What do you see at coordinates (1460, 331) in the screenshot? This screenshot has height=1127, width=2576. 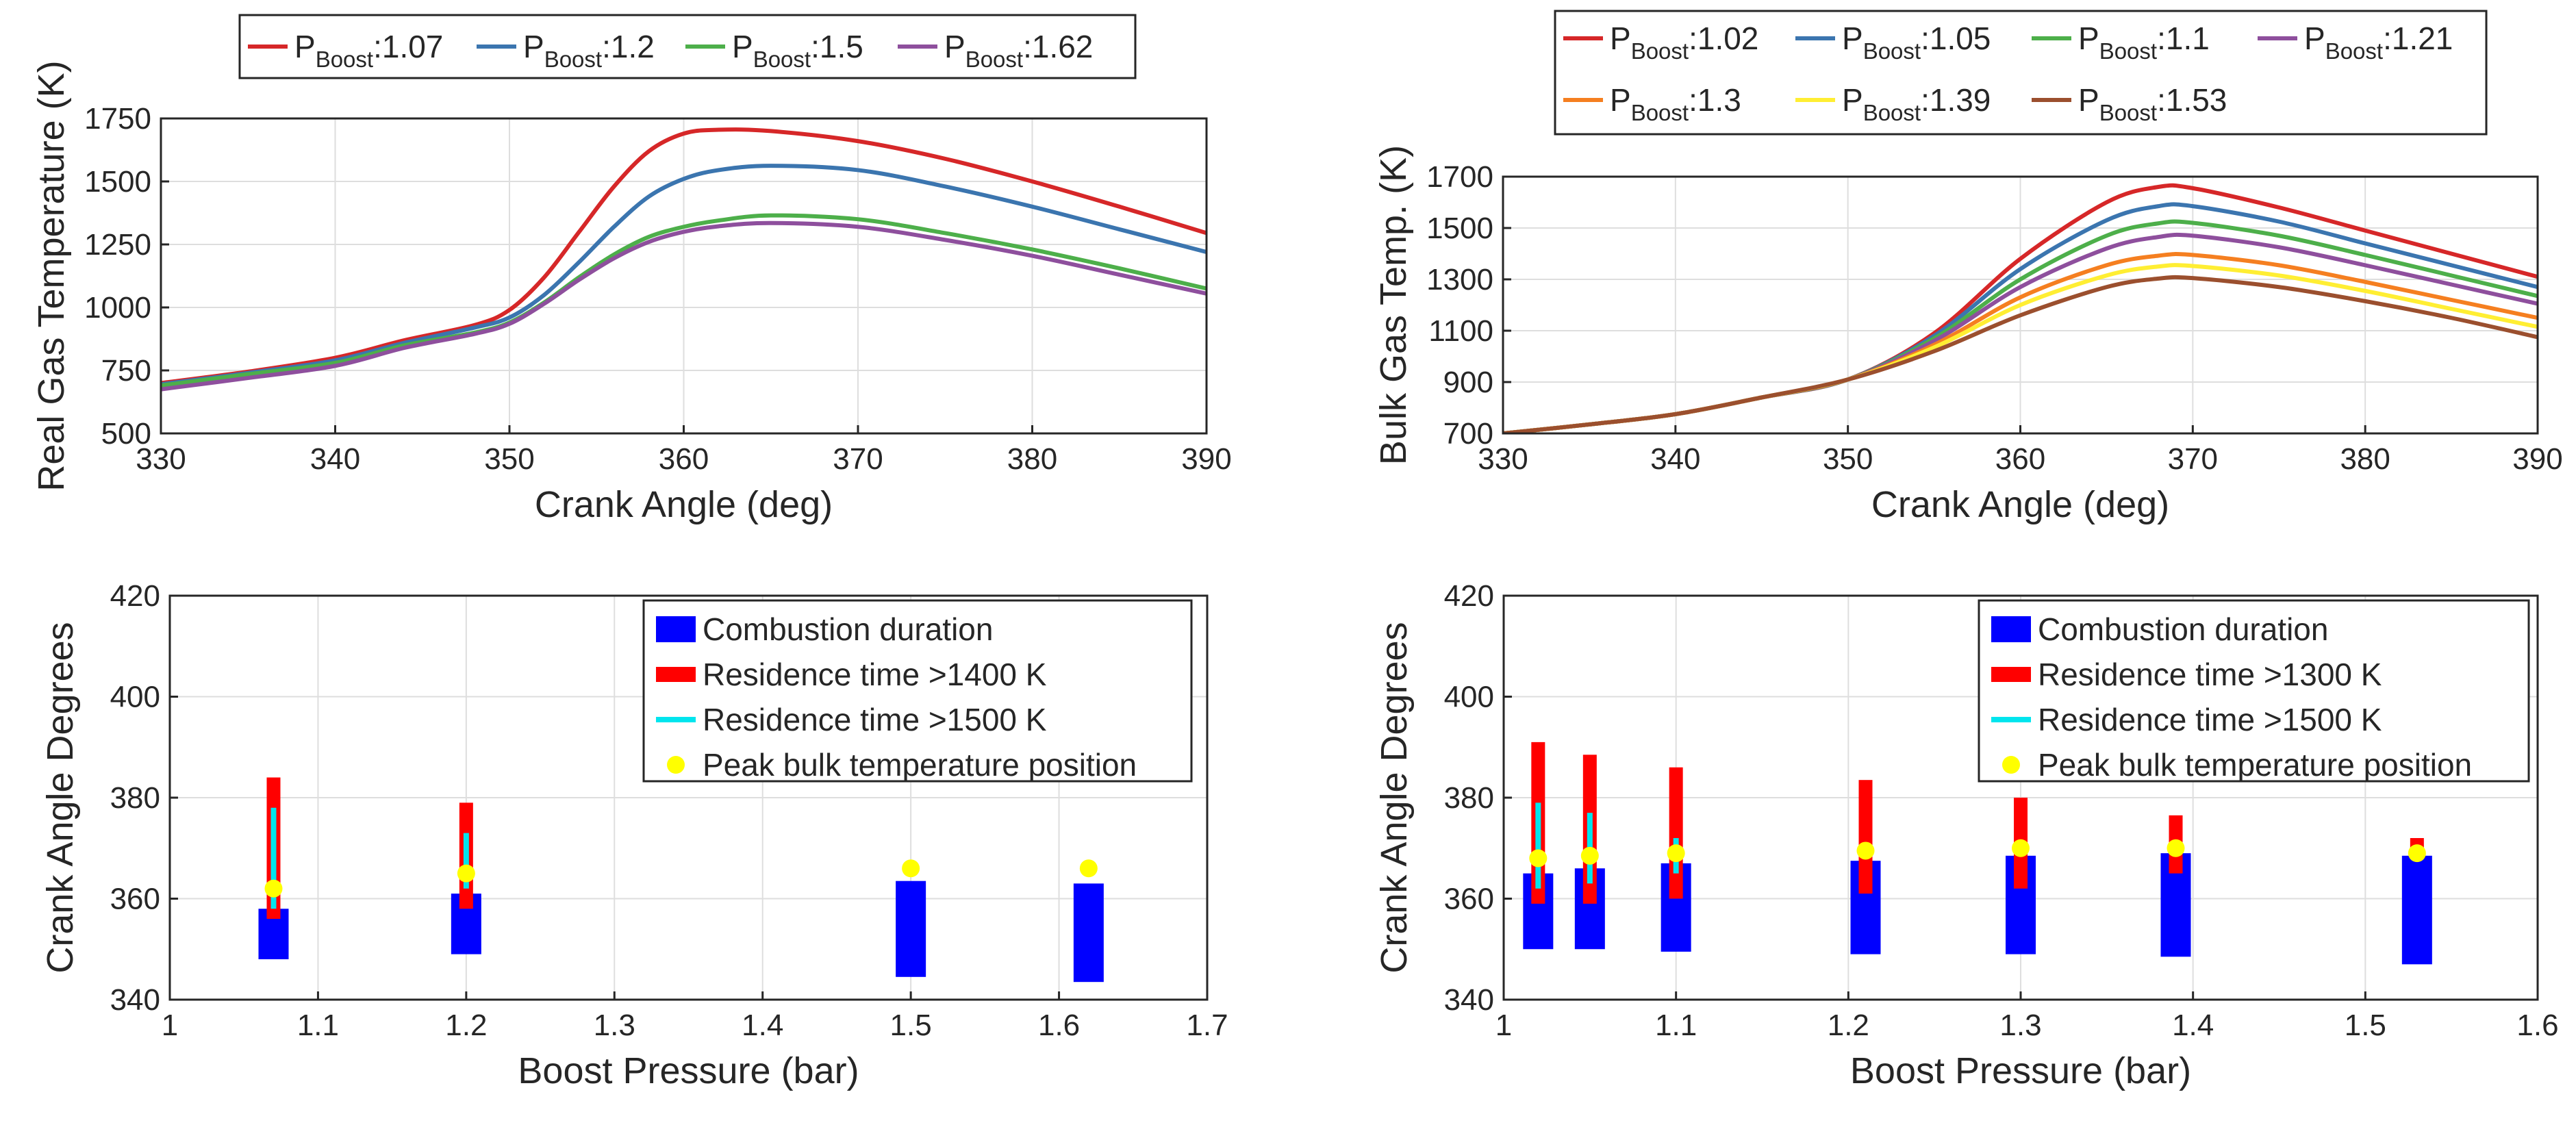 I see `y-tick-label: 1100` at bounding box center [1460, 331].